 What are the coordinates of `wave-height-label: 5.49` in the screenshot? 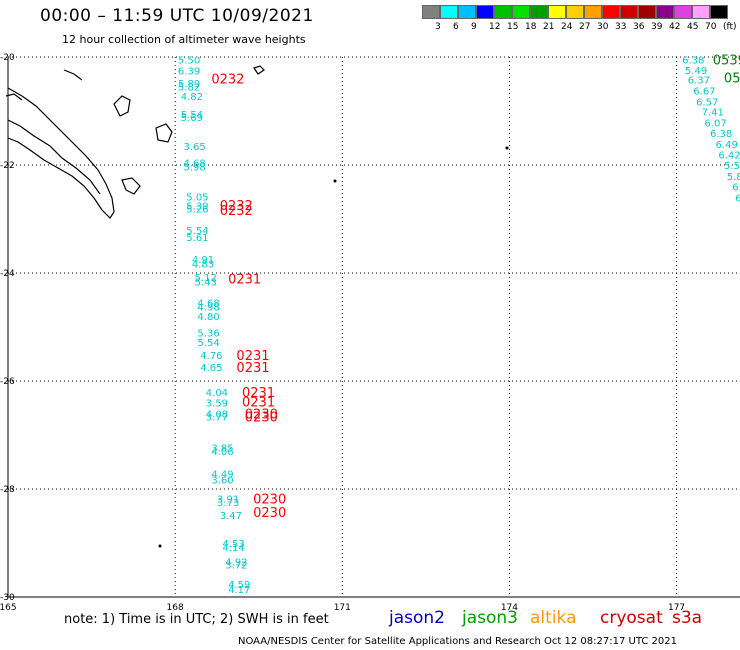 It's located at (696, 71).